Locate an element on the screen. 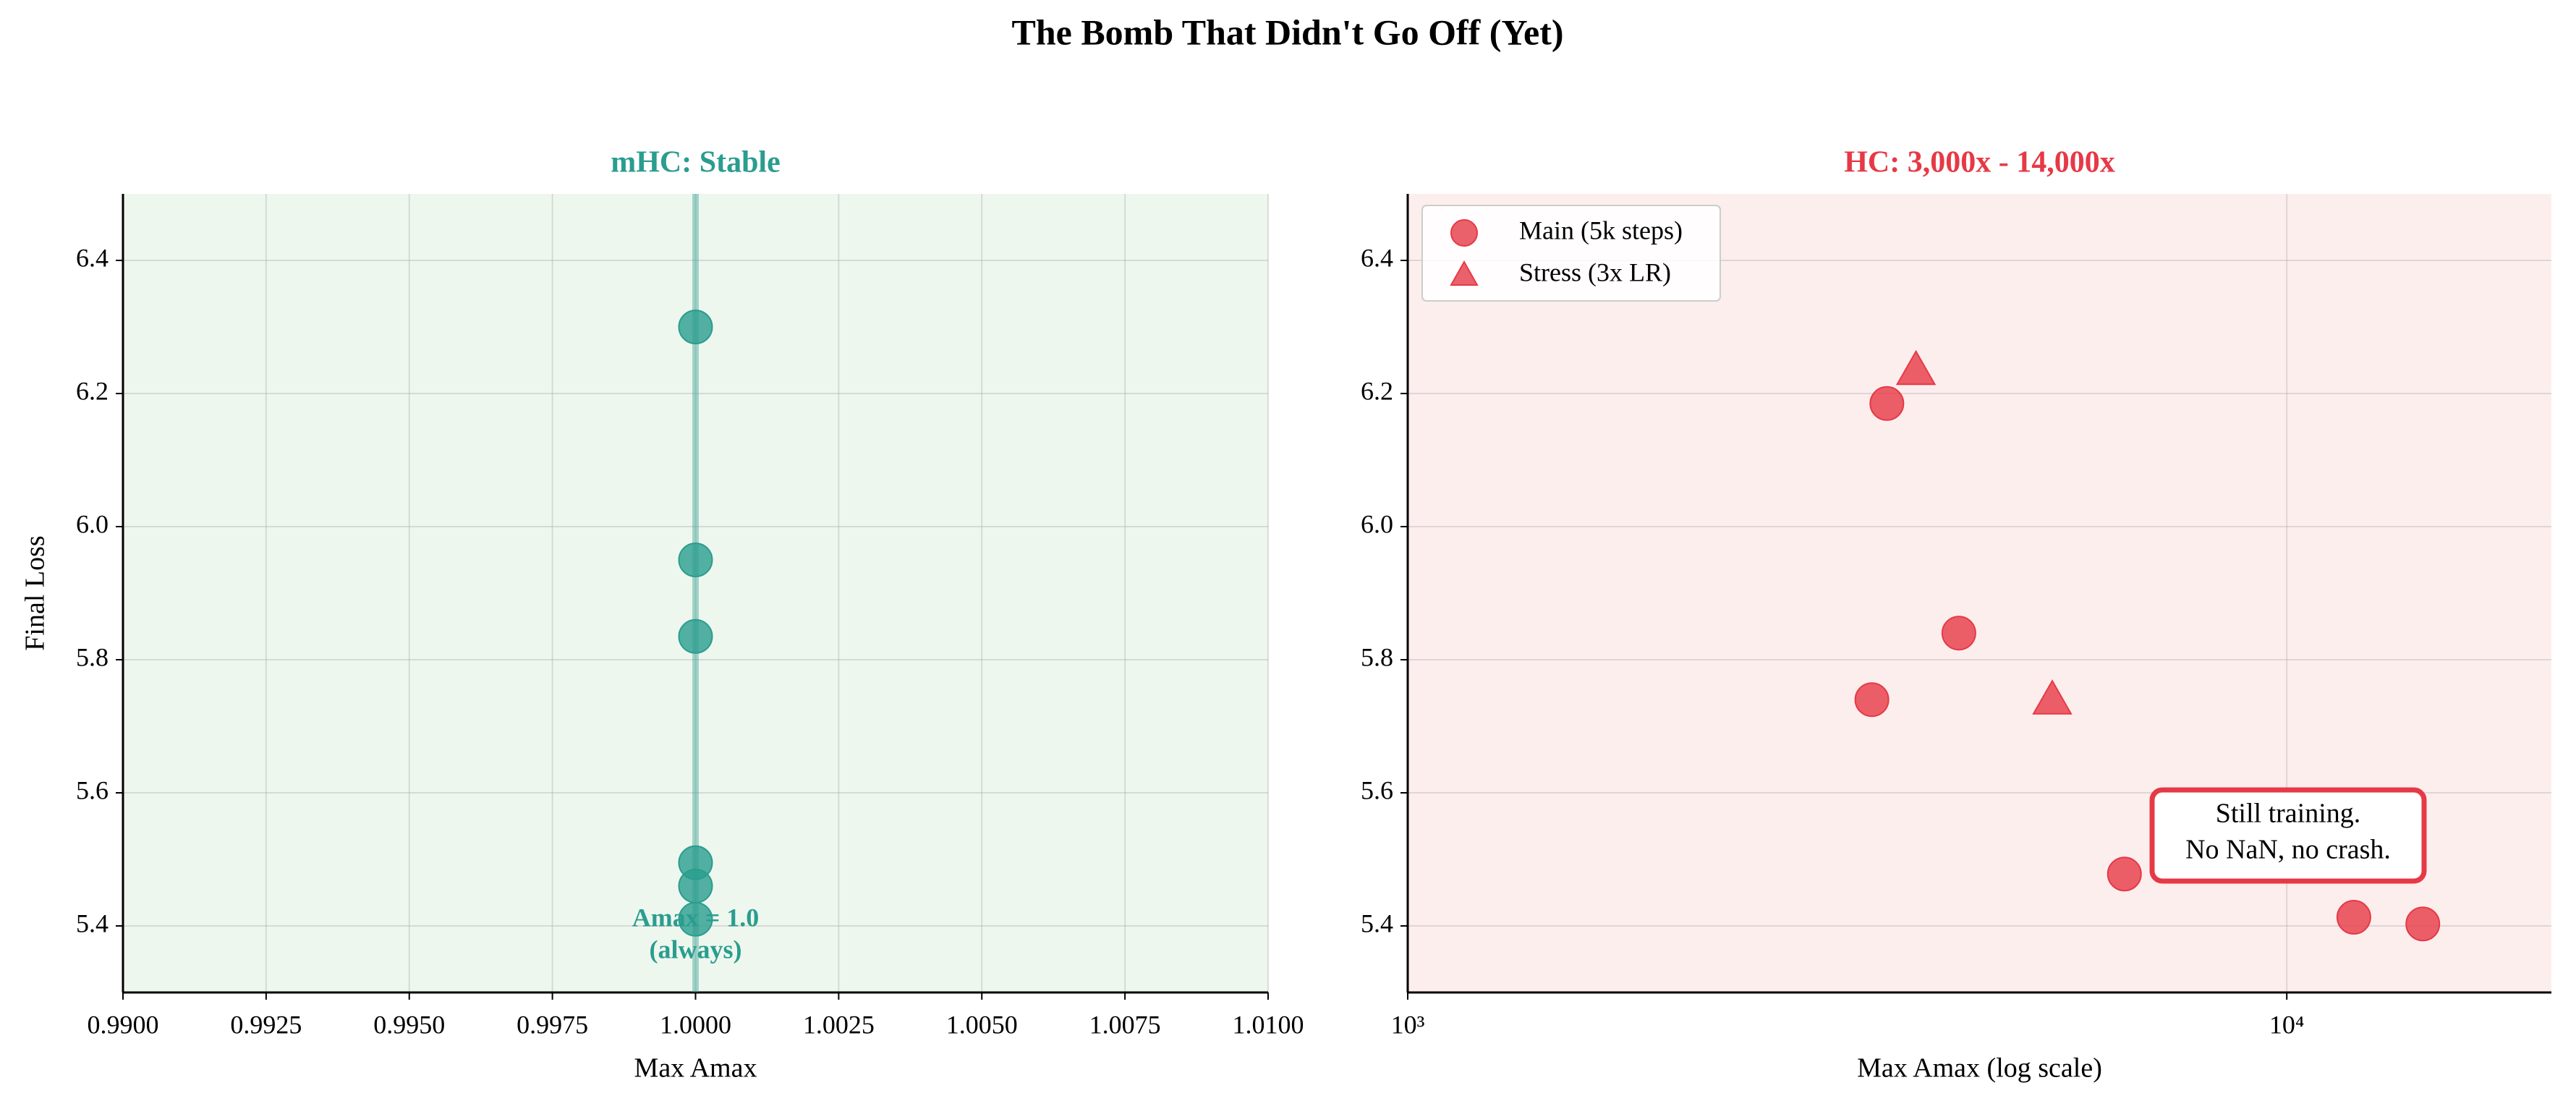 The height and width of the screenshot is (1114, 2576). x-tick-label: 1.0000 is located at coordinates (695, 1024).